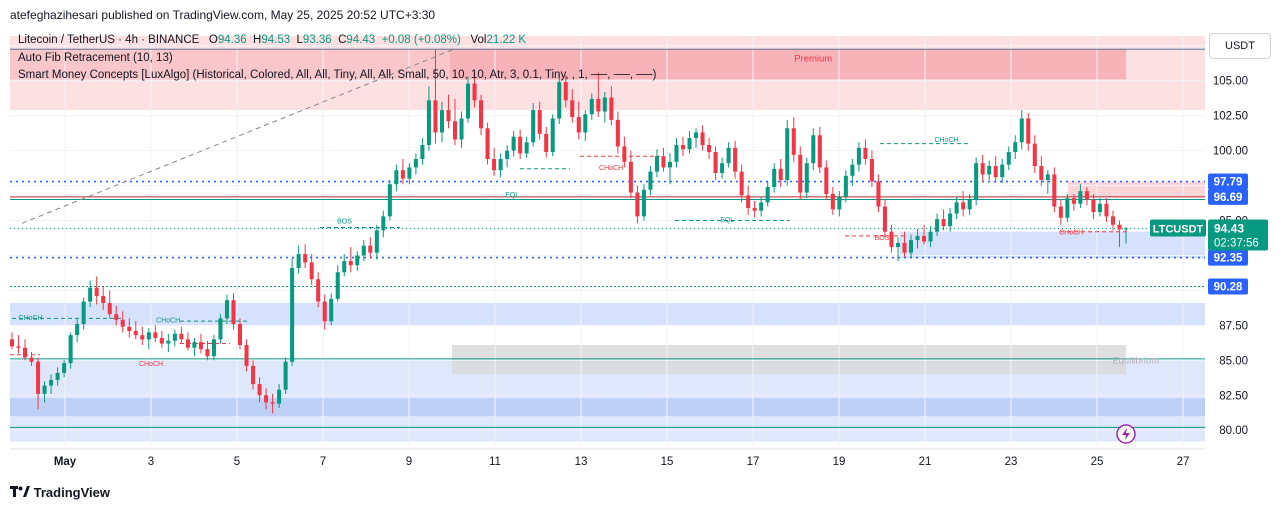 The image size is (1281, 510). I want to click on price-badge: 90.28, so click(1228, 286).